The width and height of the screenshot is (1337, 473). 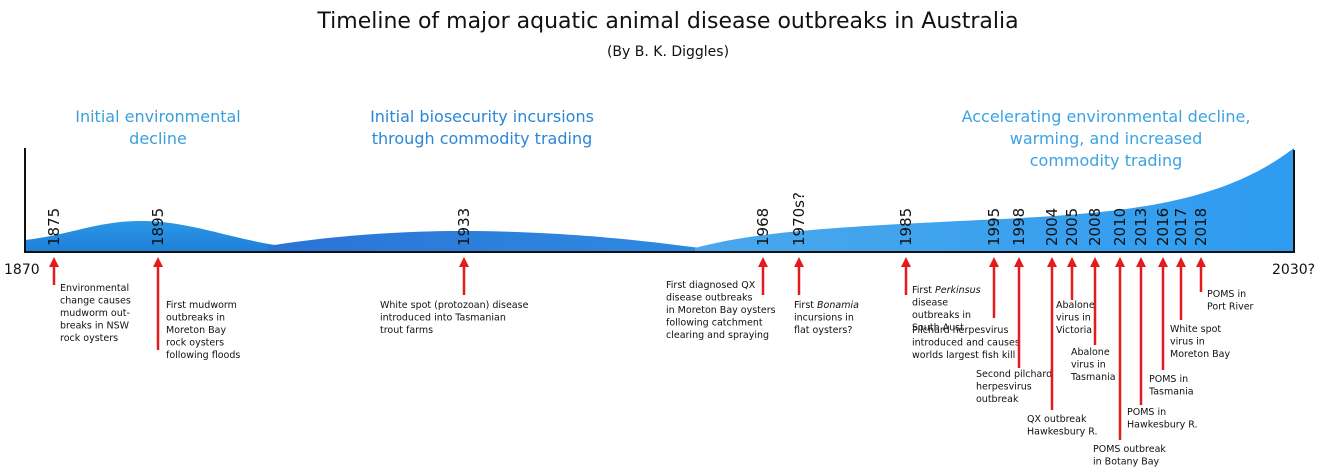 I want to click on description-text: flat oysters?, so click(x=823, y=330).